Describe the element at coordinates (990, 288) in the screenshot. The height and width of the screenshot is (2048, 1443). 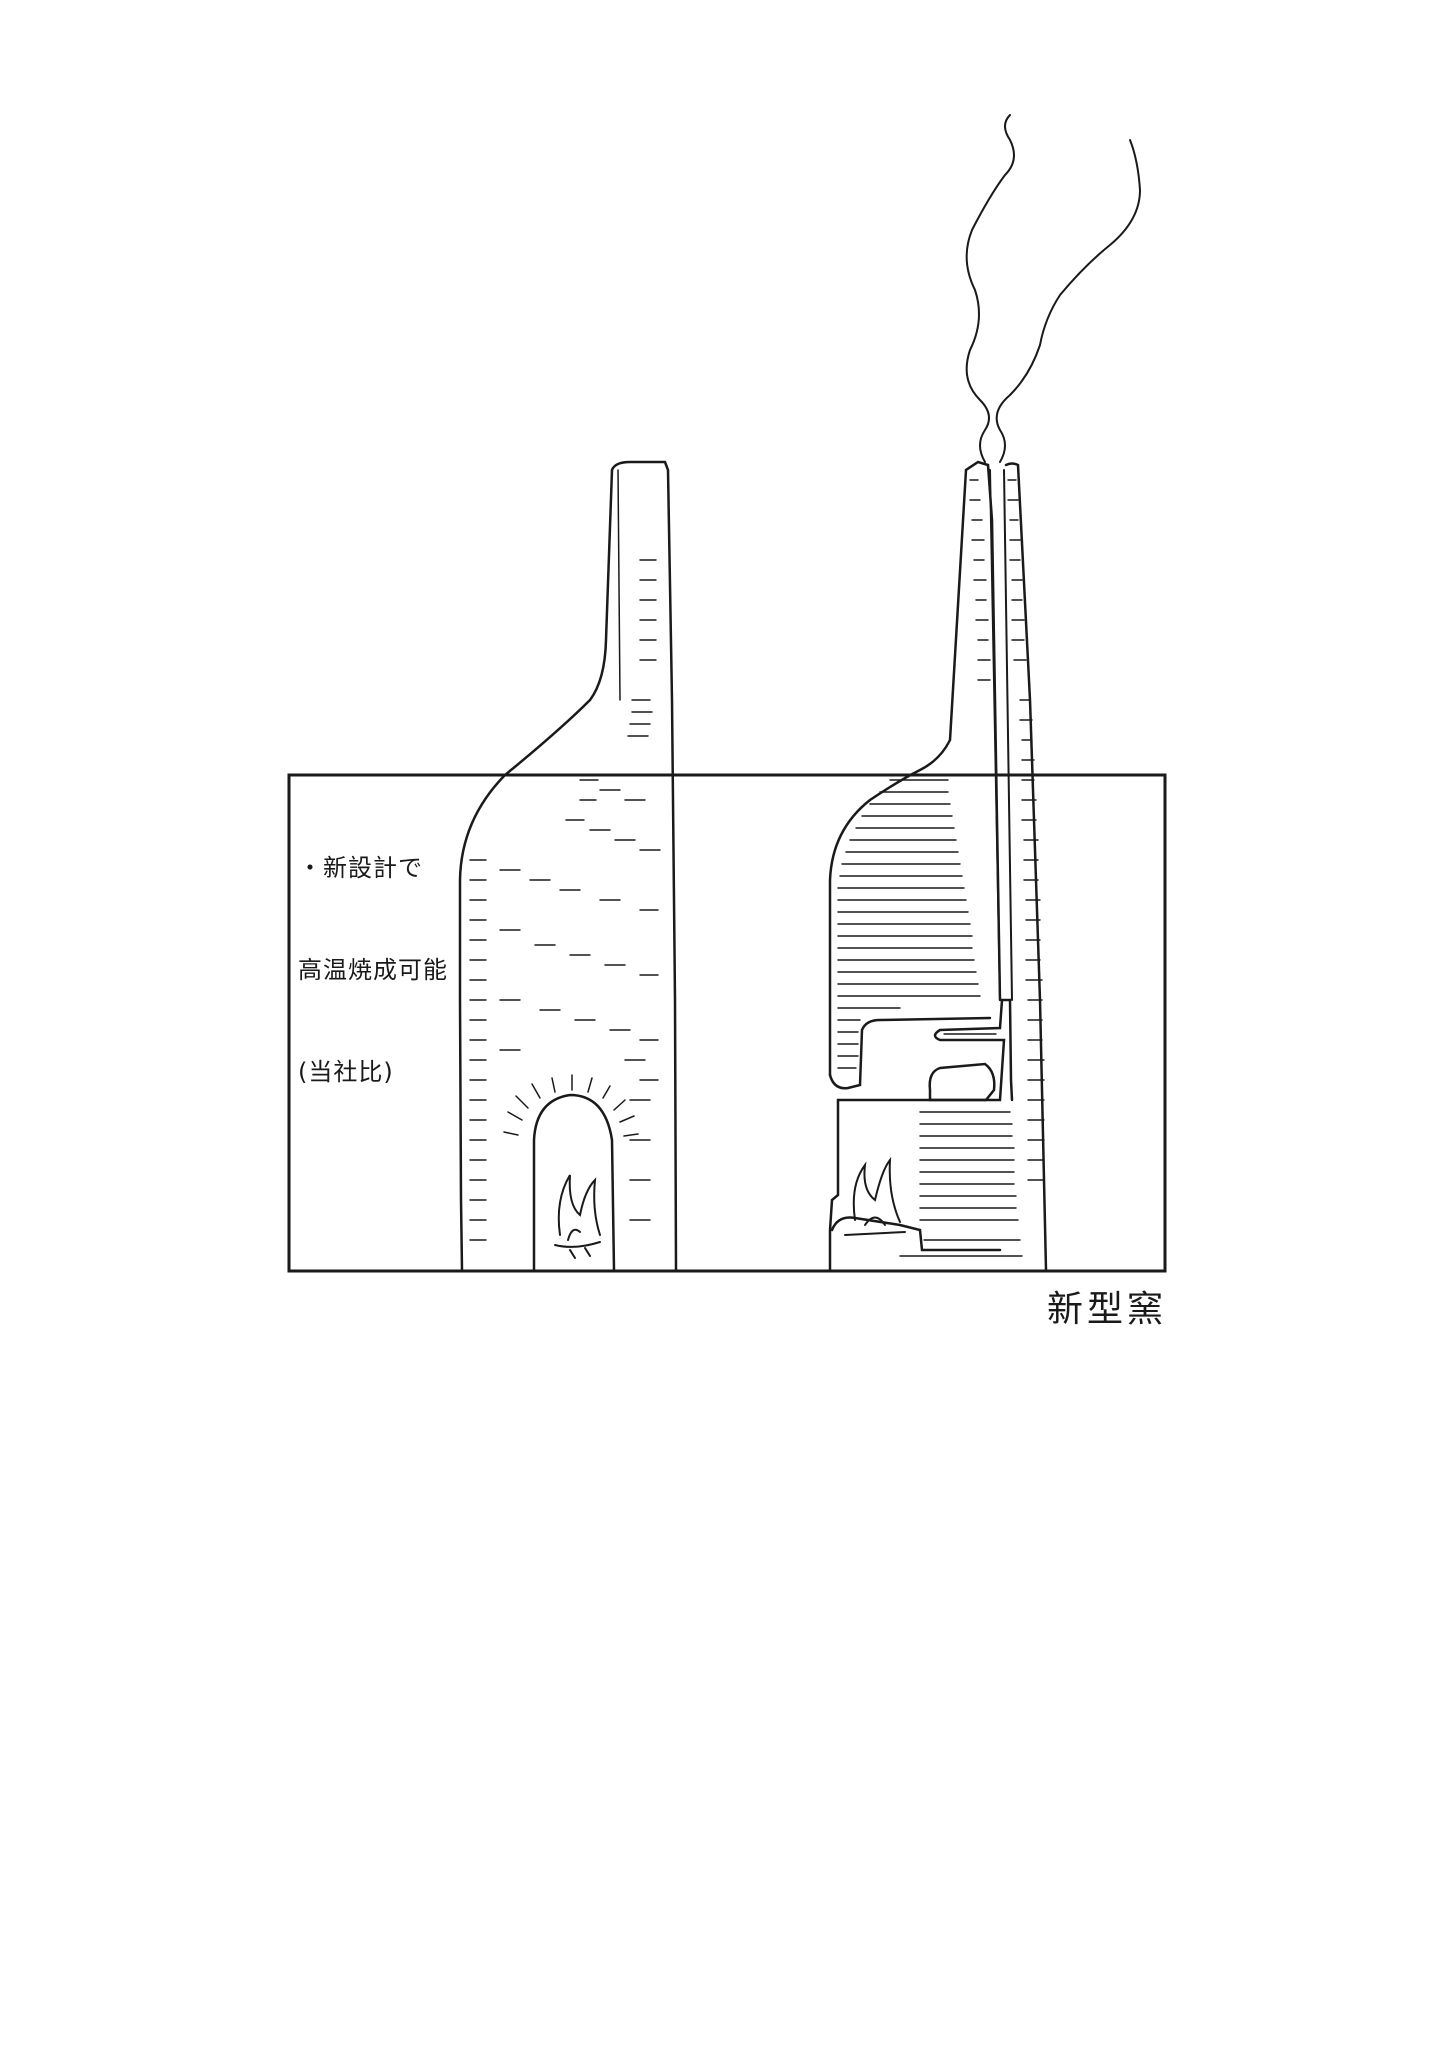
I see `right-kiln-smoke` at that location.